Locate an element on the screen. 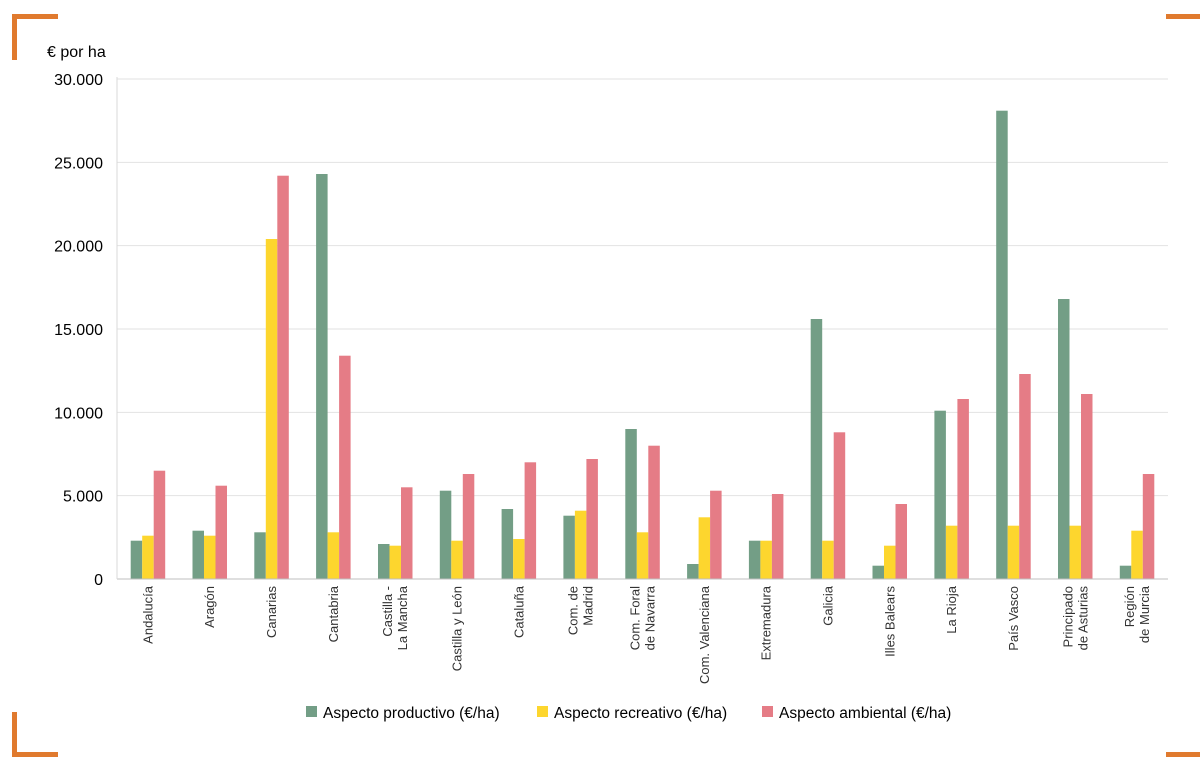 The image size is (1200, 757). x-tick-label-line: de Navarra is located at coordinates (650, 617).